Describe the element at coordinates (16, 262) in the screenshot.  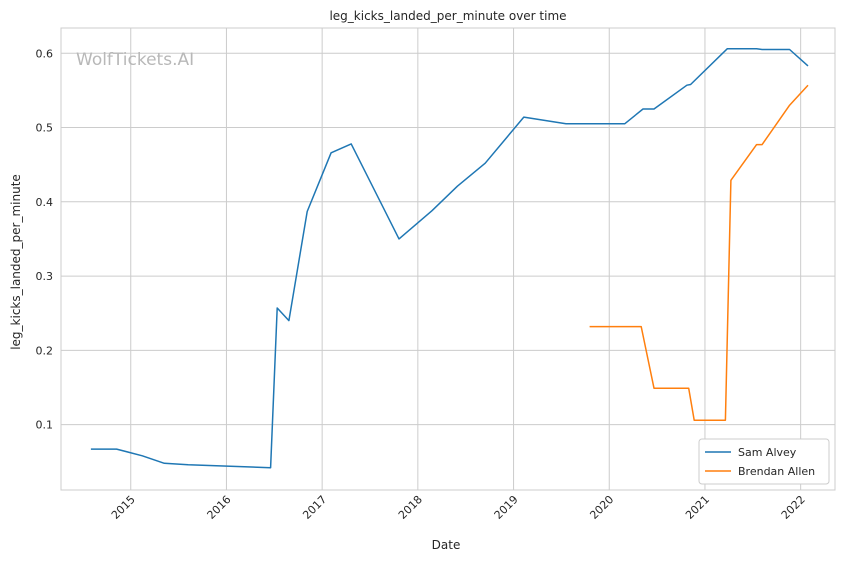
I see `y-axis-label: leg_kicks_landed_per_minute` at that location.